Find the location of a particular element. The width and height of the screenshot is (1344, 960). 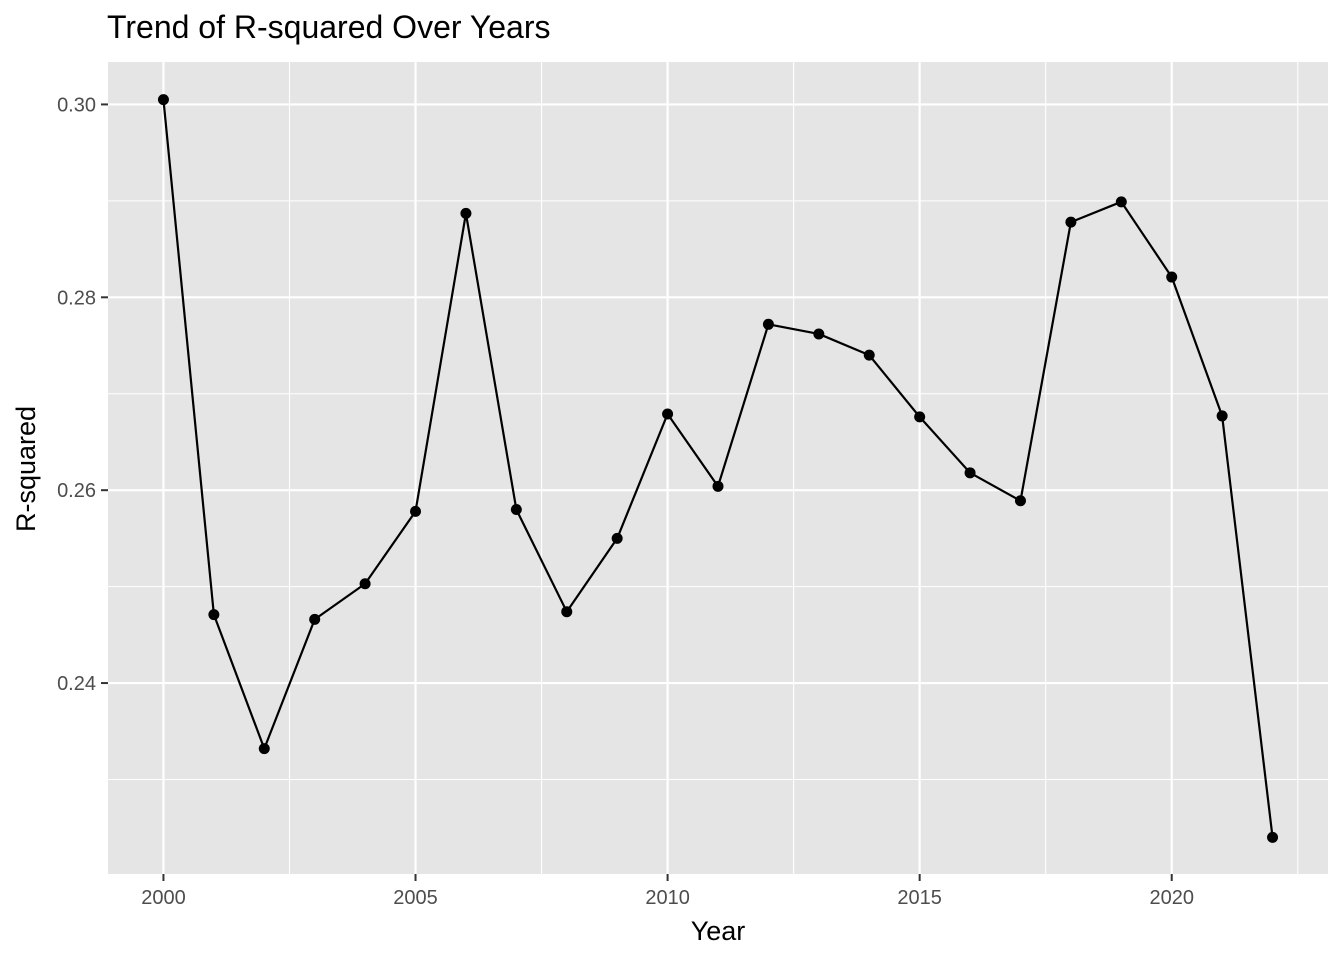

data-point-2015 is located at coordinates (920, 417).